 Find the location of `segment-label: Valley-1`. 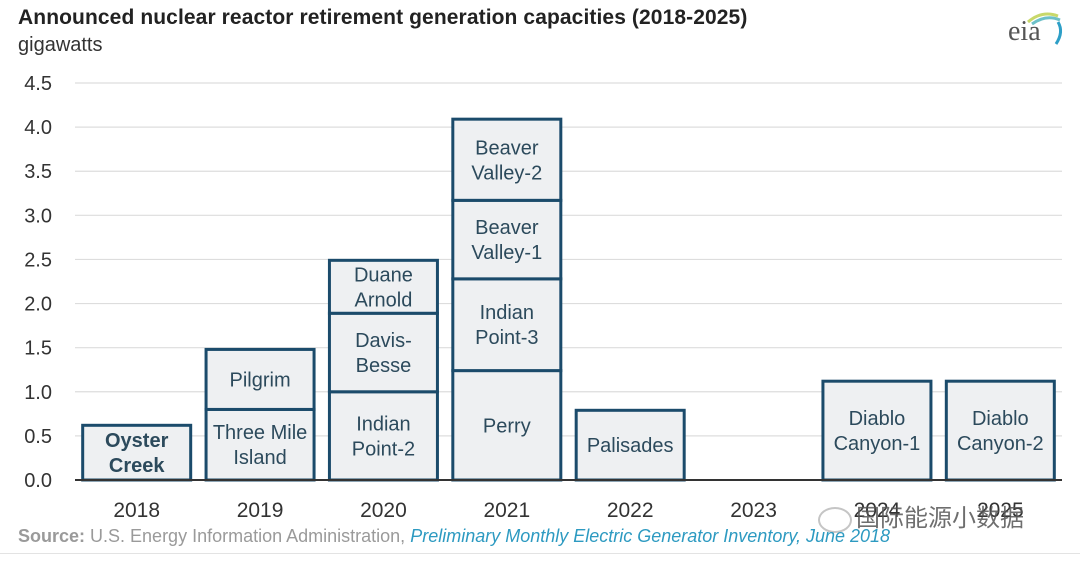

segment-label: Valley-1 is located at coordinates (506, 253).